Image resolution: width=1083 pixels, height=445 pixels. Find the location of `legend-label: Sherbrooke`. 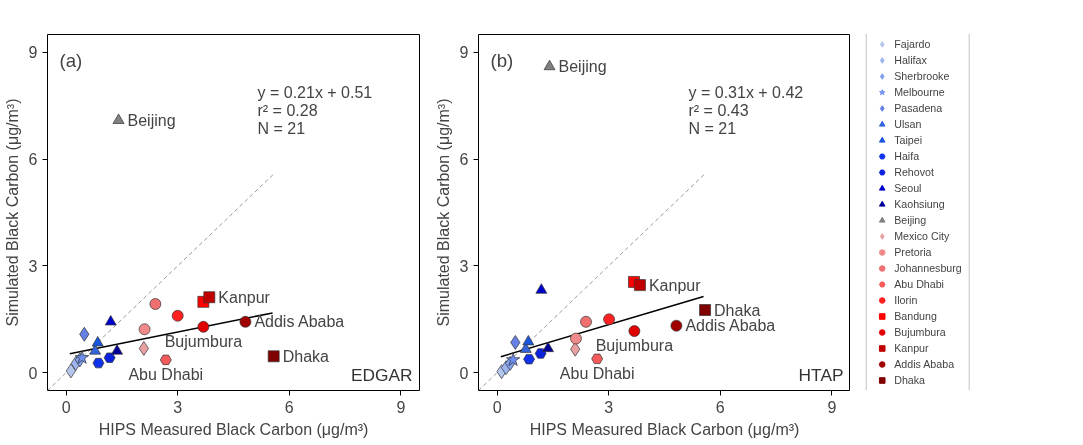

legend-label: Sherbrooke is located at coordinates (922, 76).